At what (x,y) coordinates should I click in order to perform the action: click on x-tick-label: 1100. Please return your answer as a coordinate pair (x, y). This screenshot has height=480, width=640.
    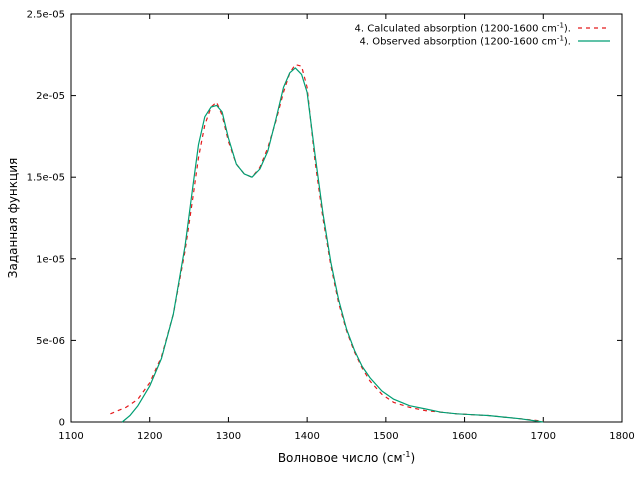
    Looking at the image, I should click on (70, 436).